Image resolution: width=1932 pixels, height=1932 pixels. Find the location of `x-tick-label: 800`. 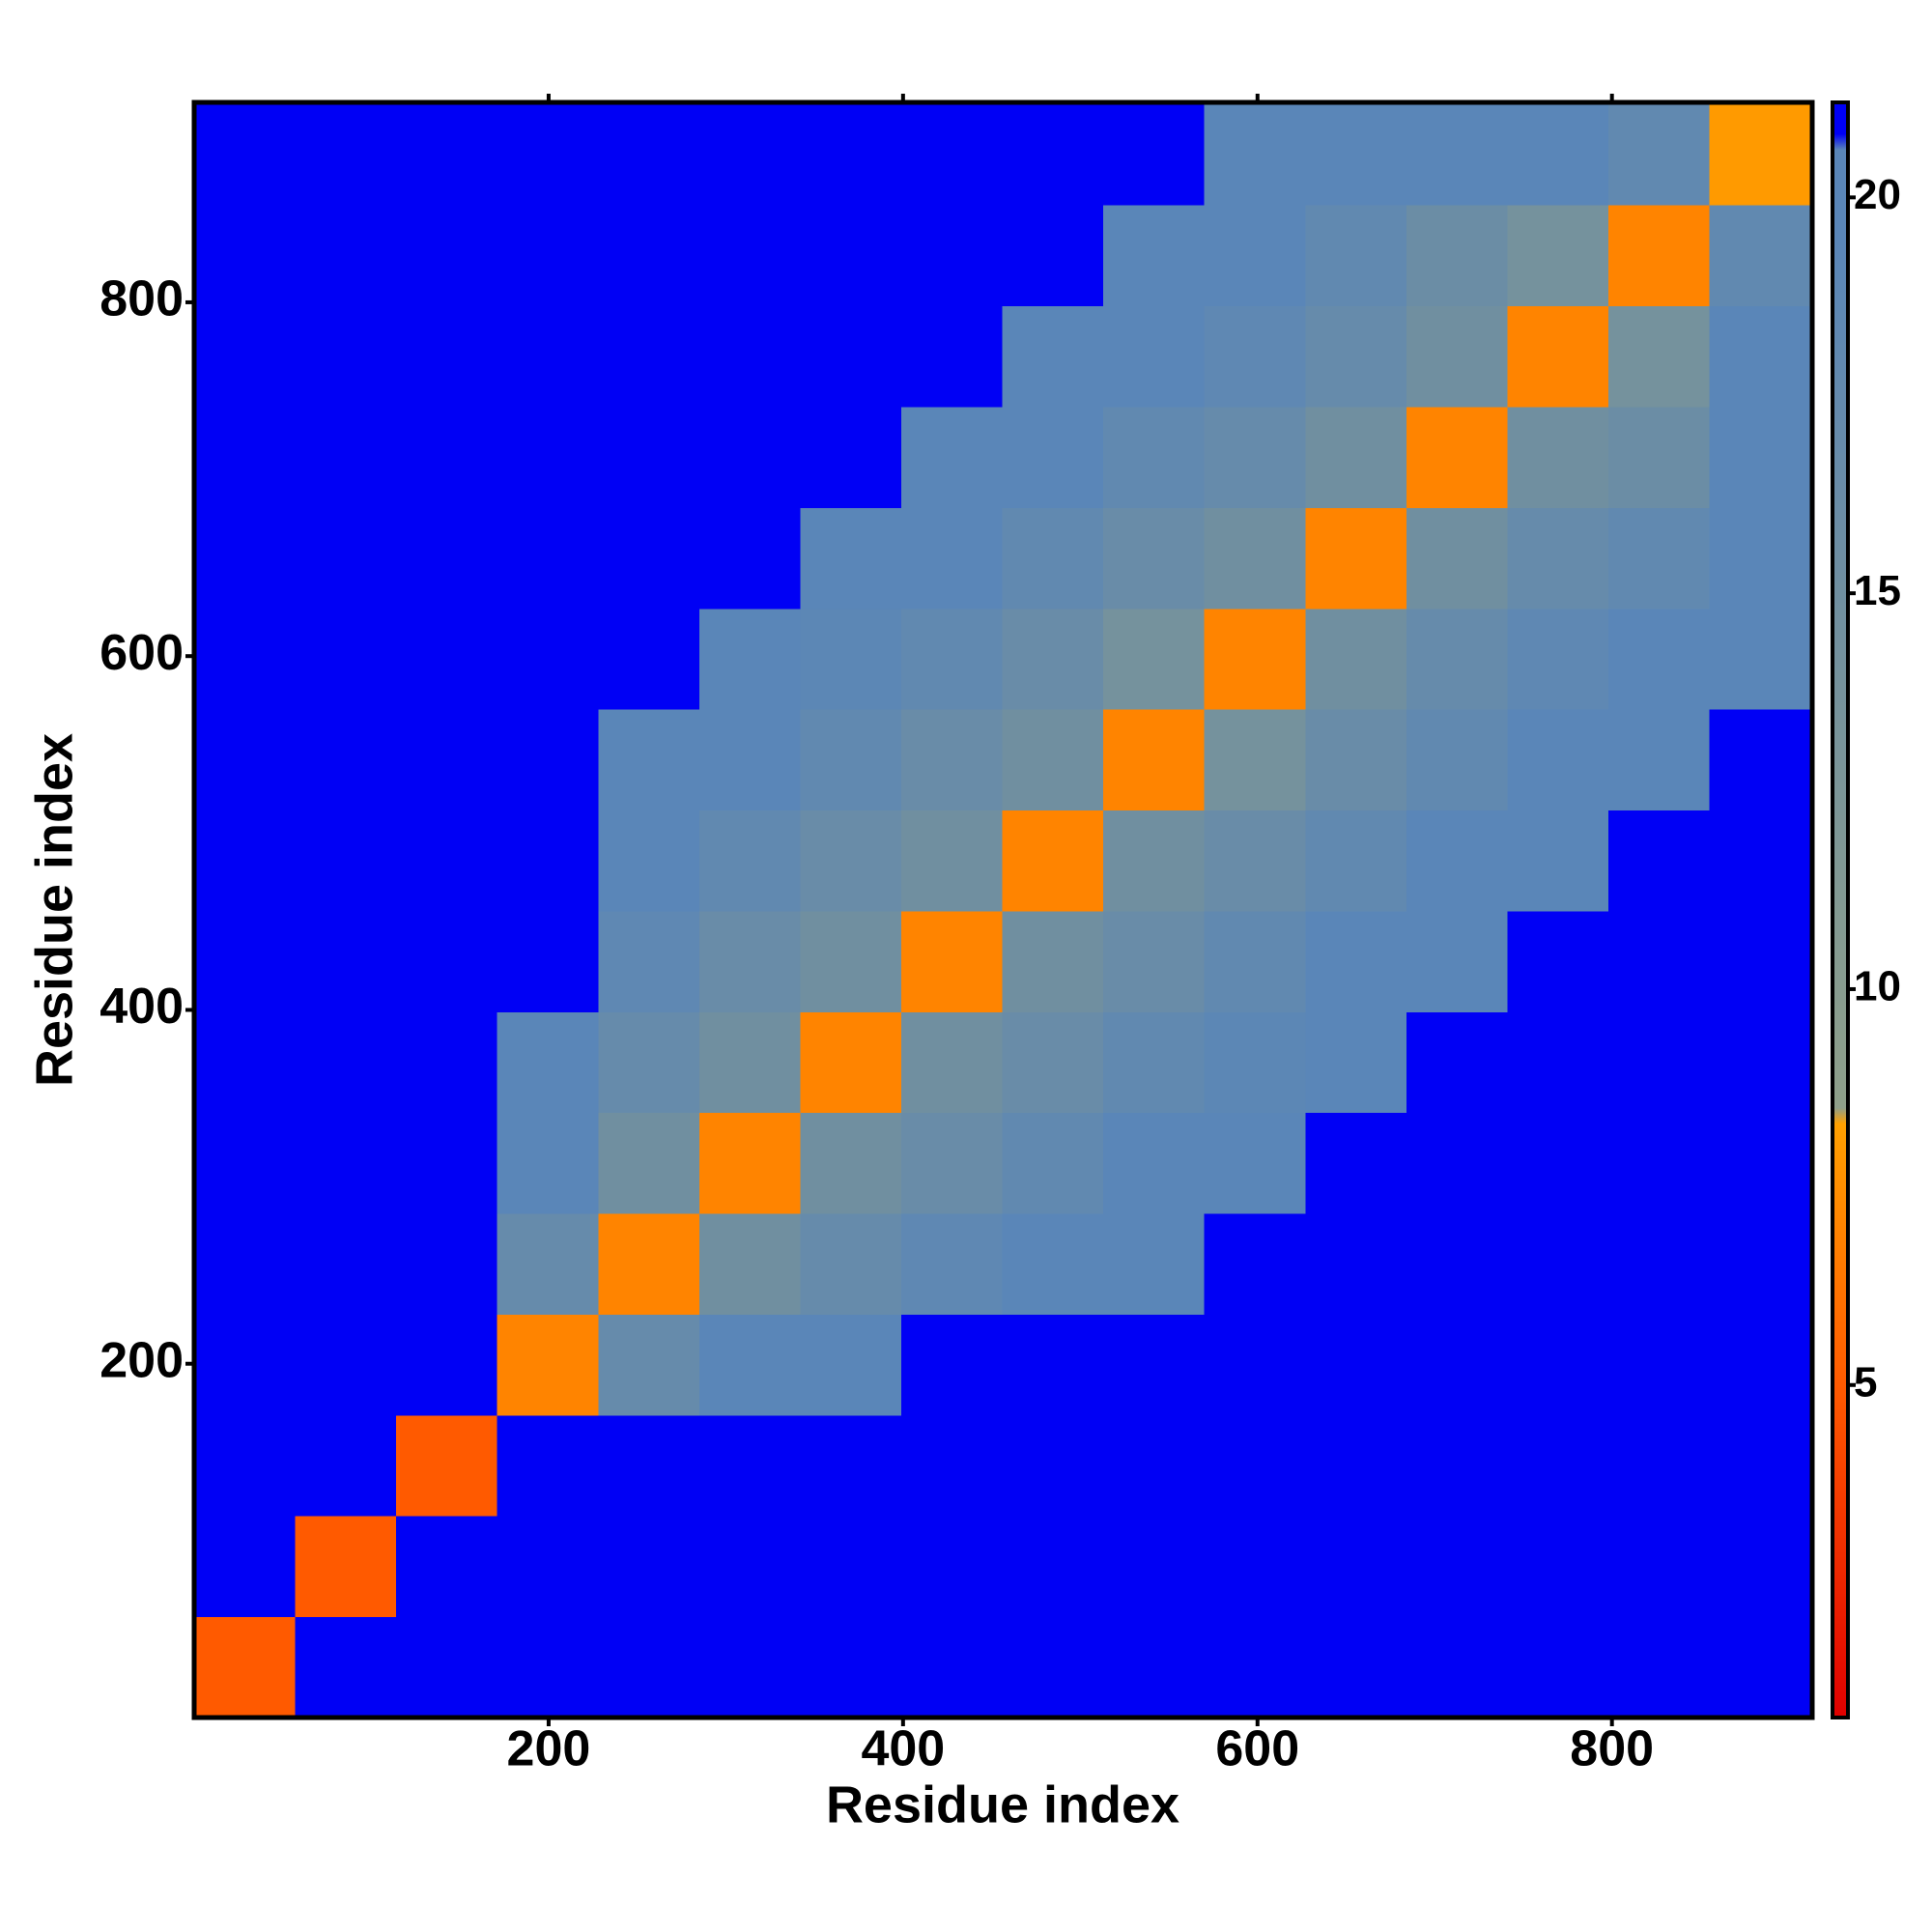

x-tick-label: 800 is located at coordinates (1612, 1749).